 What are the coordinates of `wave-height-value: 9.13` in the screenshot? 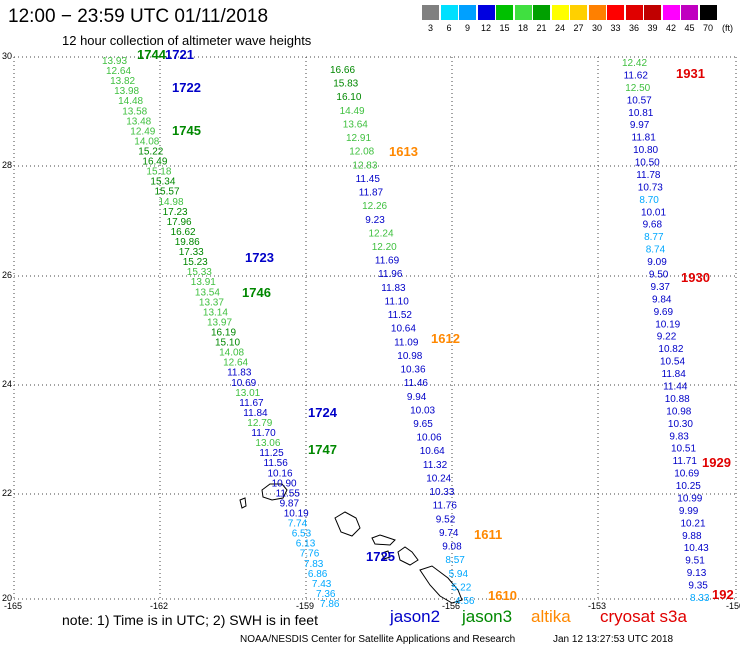 It's located at (697, 573).